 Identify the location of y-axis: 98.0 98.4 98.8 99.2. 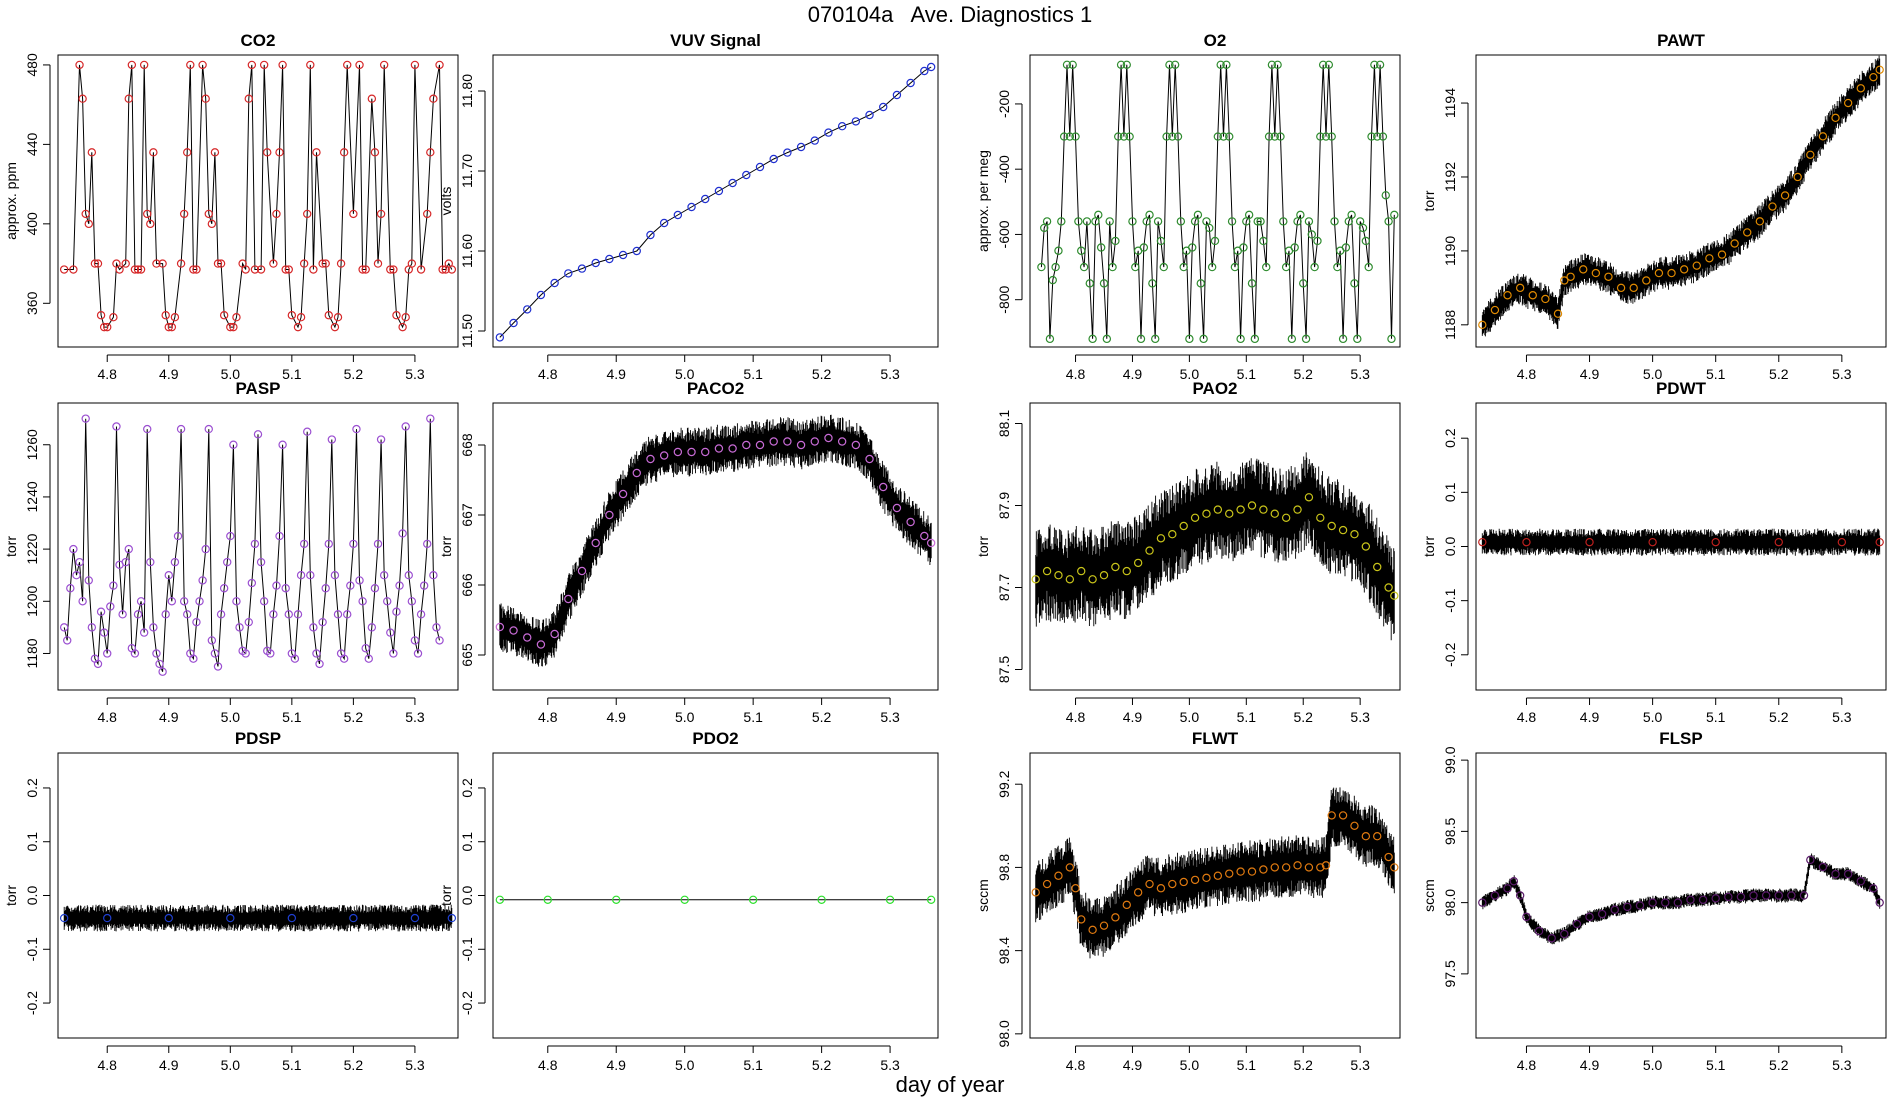
(1009, 908).